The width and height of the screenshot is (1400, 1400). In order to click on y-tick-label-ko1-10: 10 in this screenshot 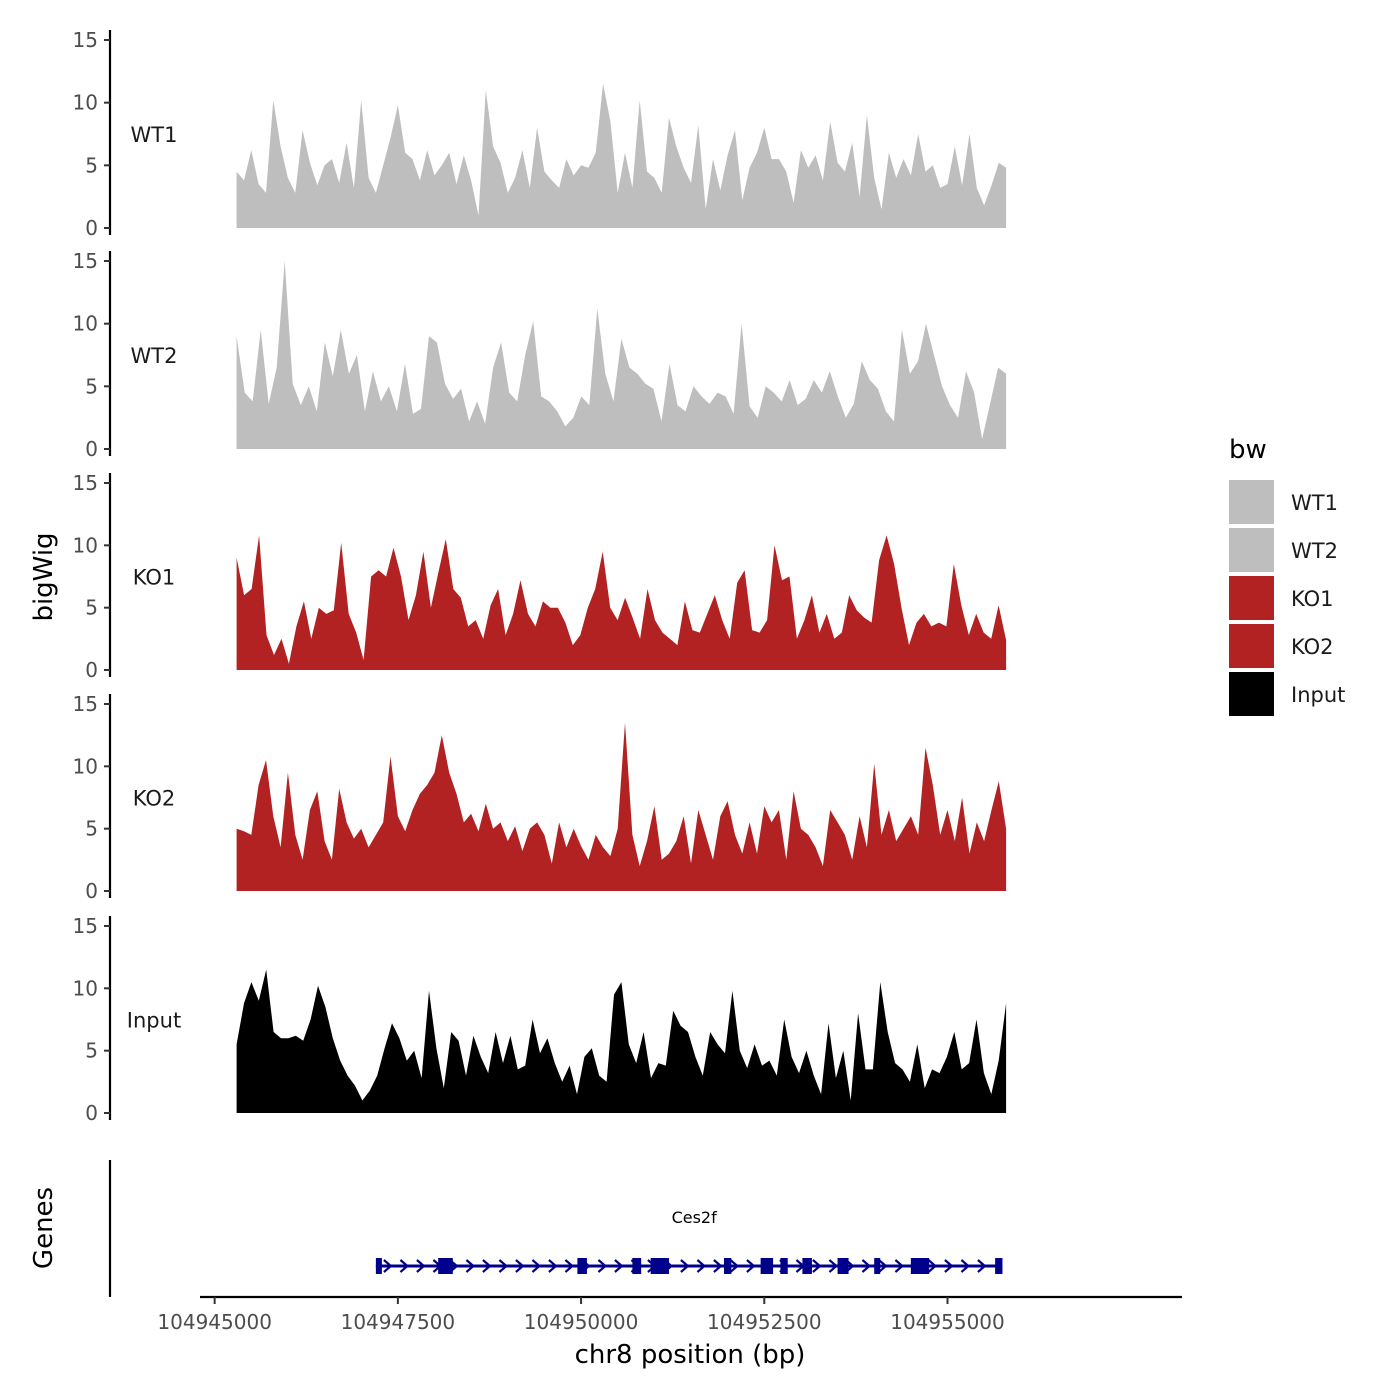, I will do `click(85, 545)`.